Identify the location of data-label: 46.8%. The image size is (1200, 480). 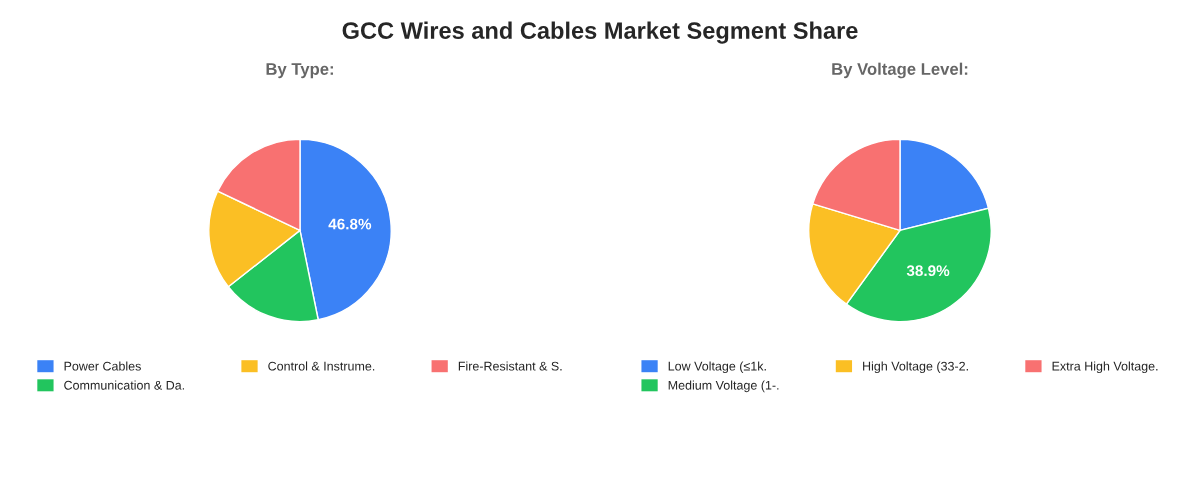
(350, 224).